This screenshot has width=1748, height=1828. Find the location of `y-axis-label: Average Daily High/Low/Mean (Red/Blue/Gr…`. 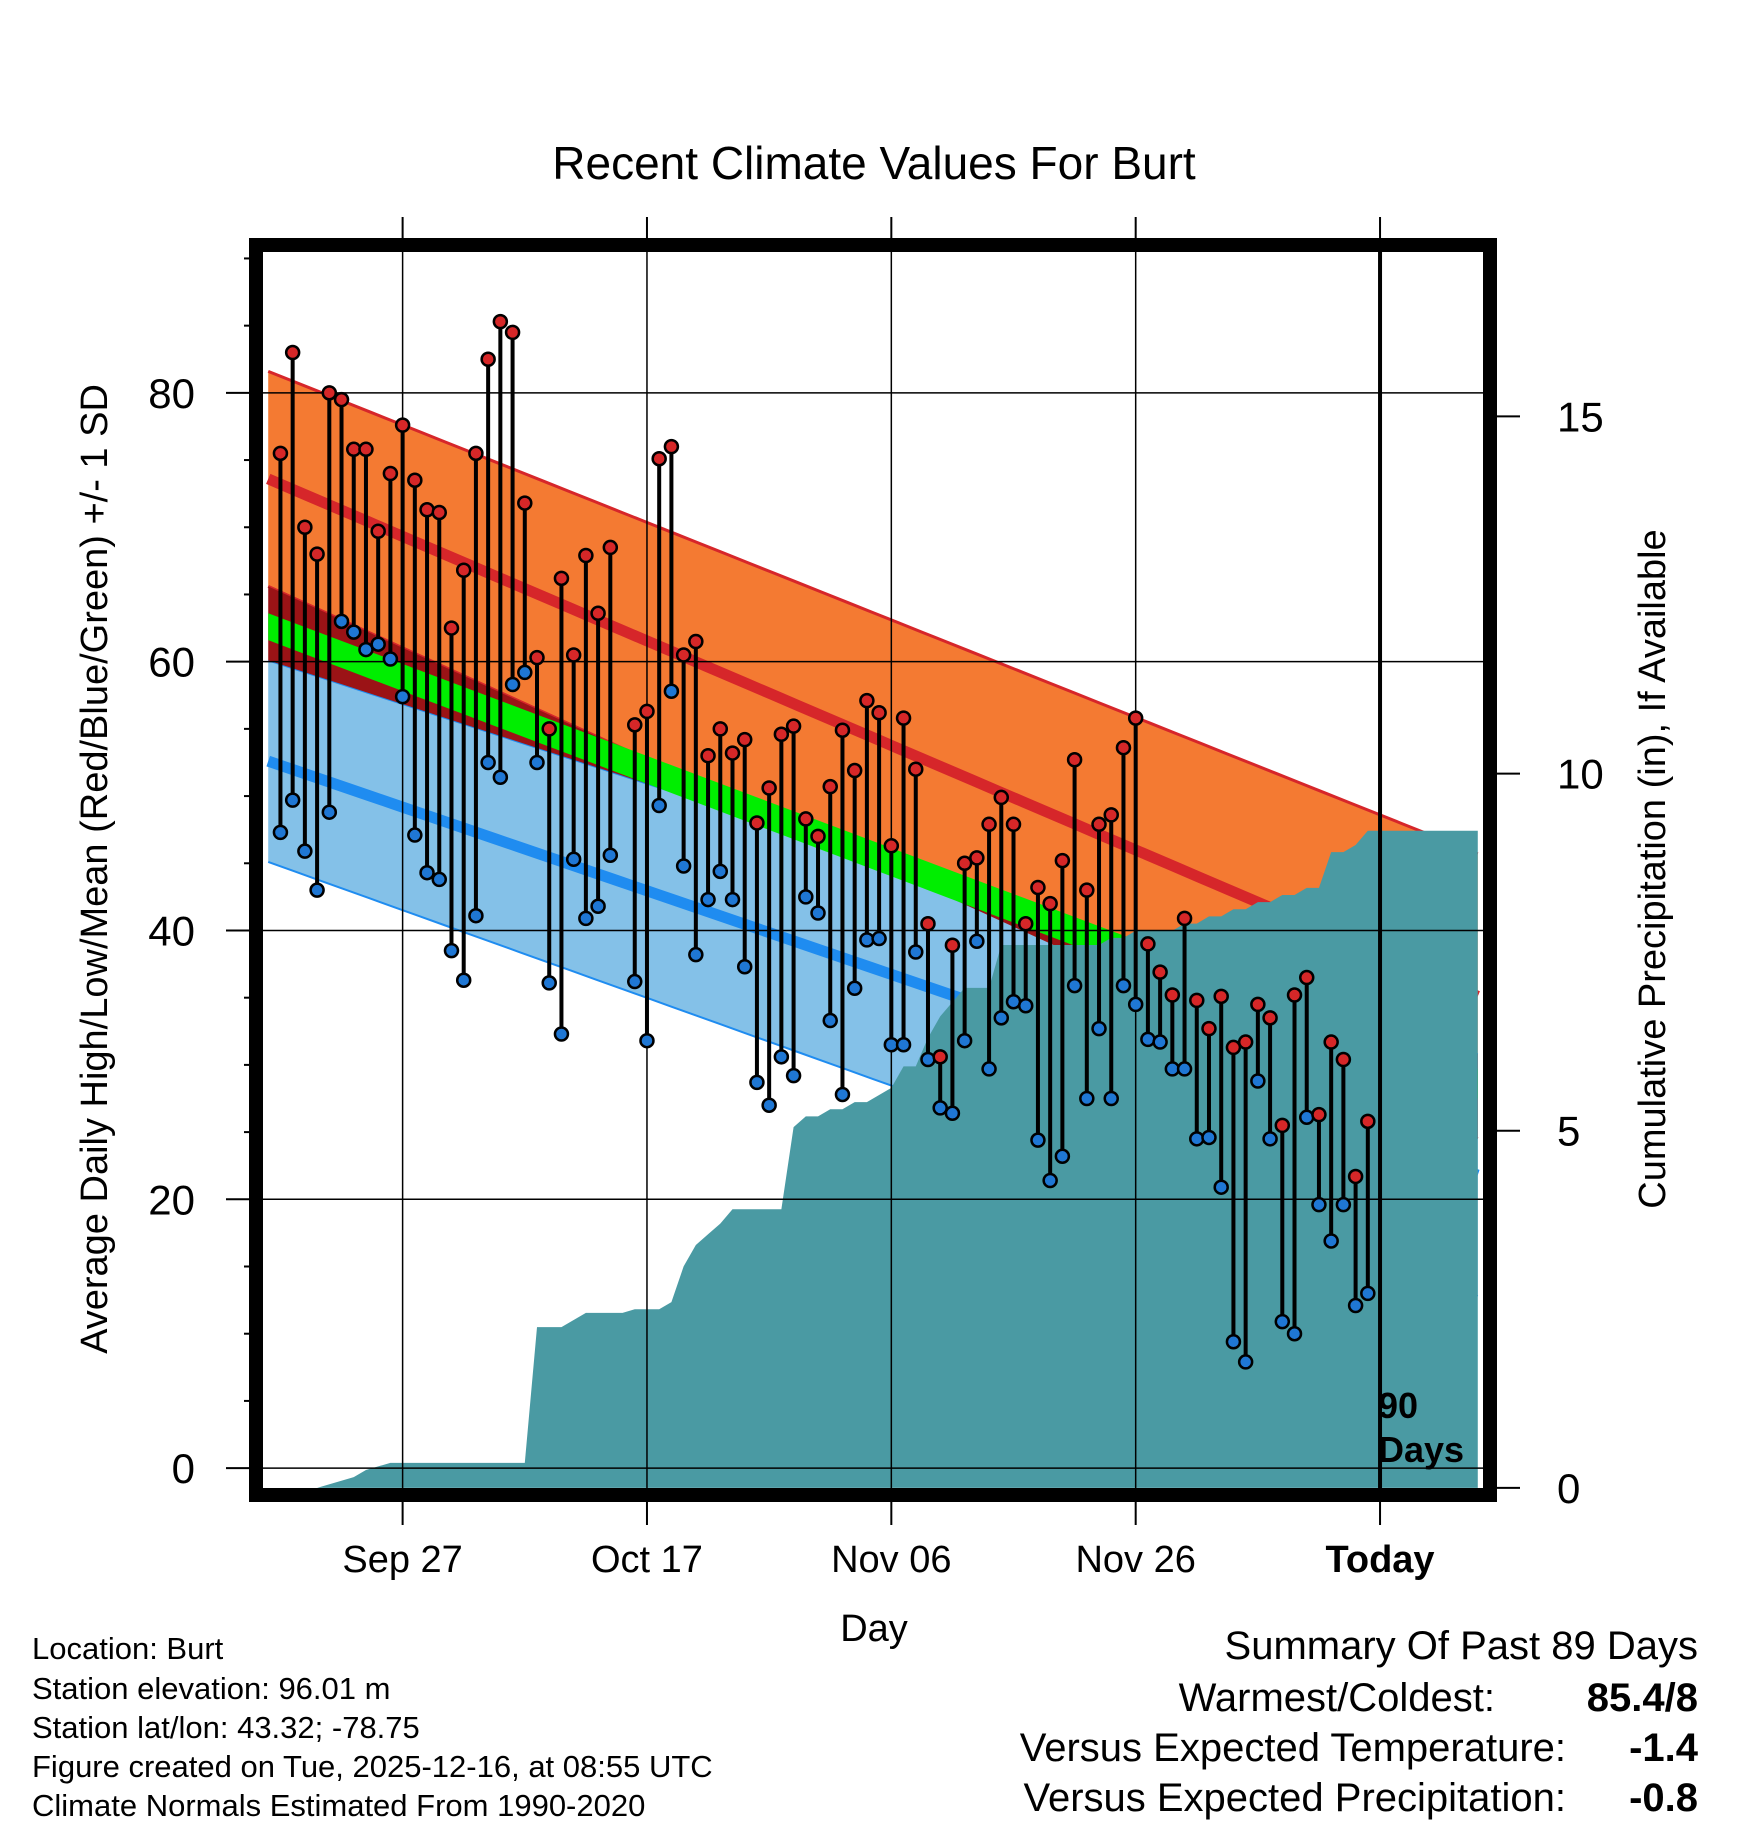

y-axis-label: Average Daily High/Low/Mean (Red/Blue/Gr… is located at coordinates (95, 869).